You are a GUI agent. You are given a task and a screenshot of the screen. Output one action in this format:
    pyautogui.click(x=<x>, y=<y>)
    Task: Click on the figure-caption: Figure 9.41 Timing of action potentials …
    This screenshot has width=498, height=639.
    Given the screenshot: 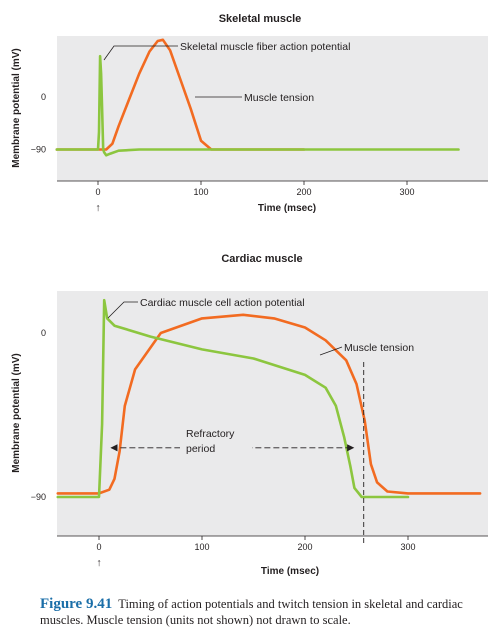 What is the action you would take?
    pyautogui.click(x=266, y=612)
    